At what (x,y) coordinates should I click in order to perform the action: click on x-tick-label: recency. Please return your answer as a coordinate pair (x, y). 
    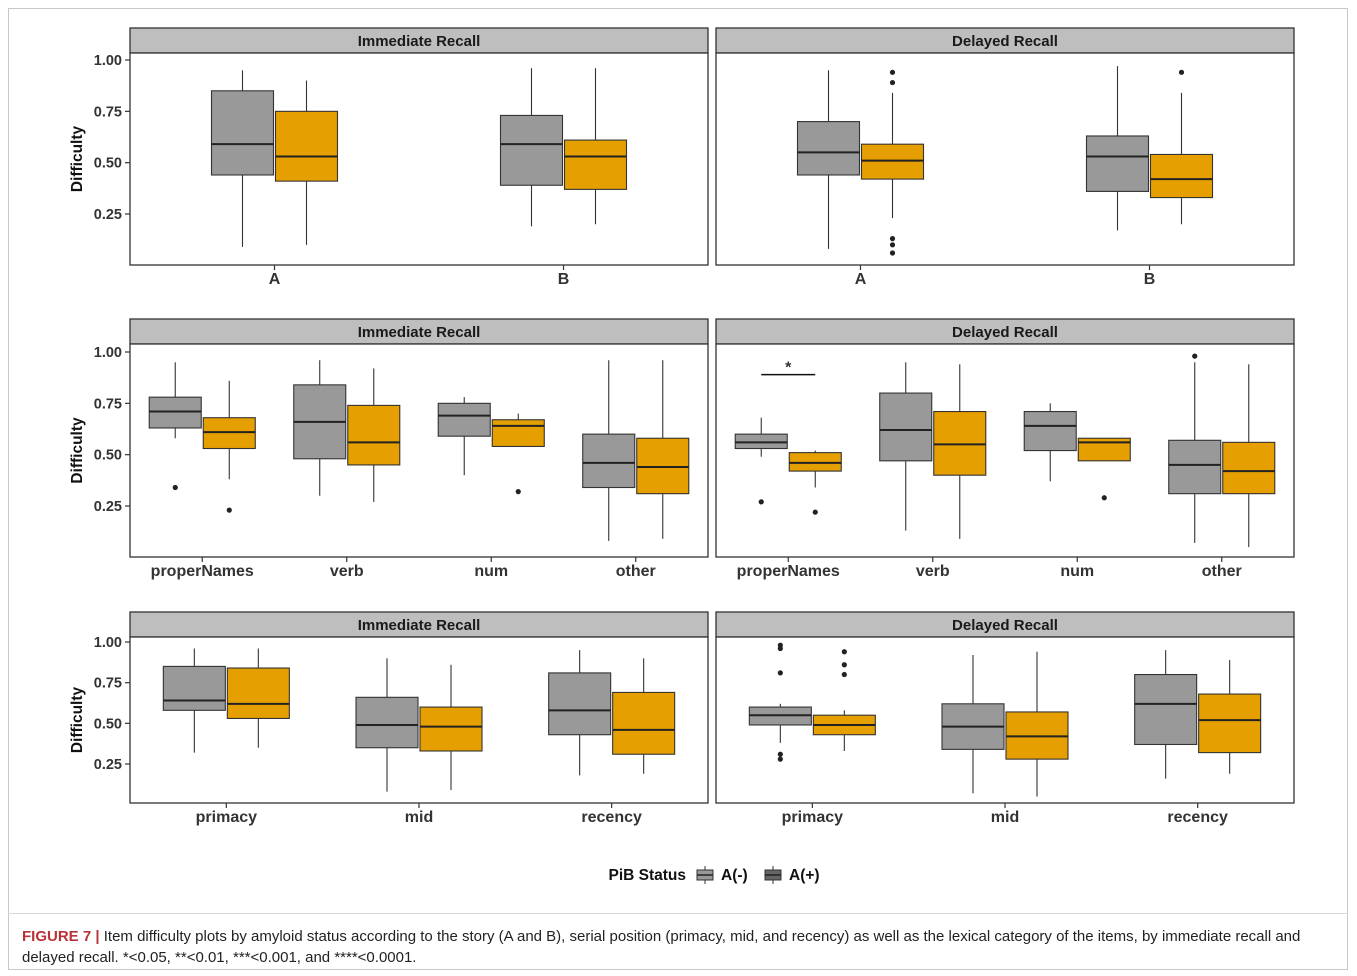
    Looking at the image, I should click on (611, 817).